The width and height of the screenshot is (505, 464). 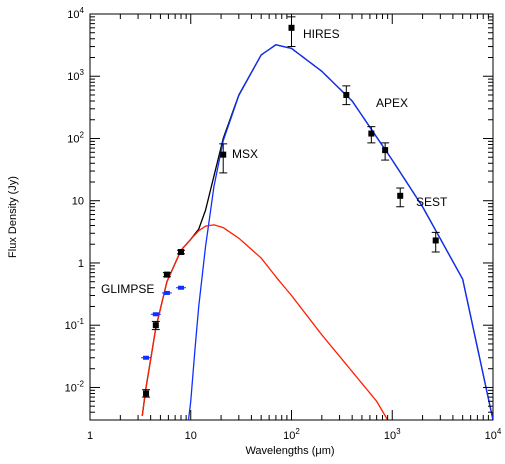 What do you see at coordinates (245, 154) in the screenshot?
I see `annotation-msx: MSX` at bounding box center [245, 154].